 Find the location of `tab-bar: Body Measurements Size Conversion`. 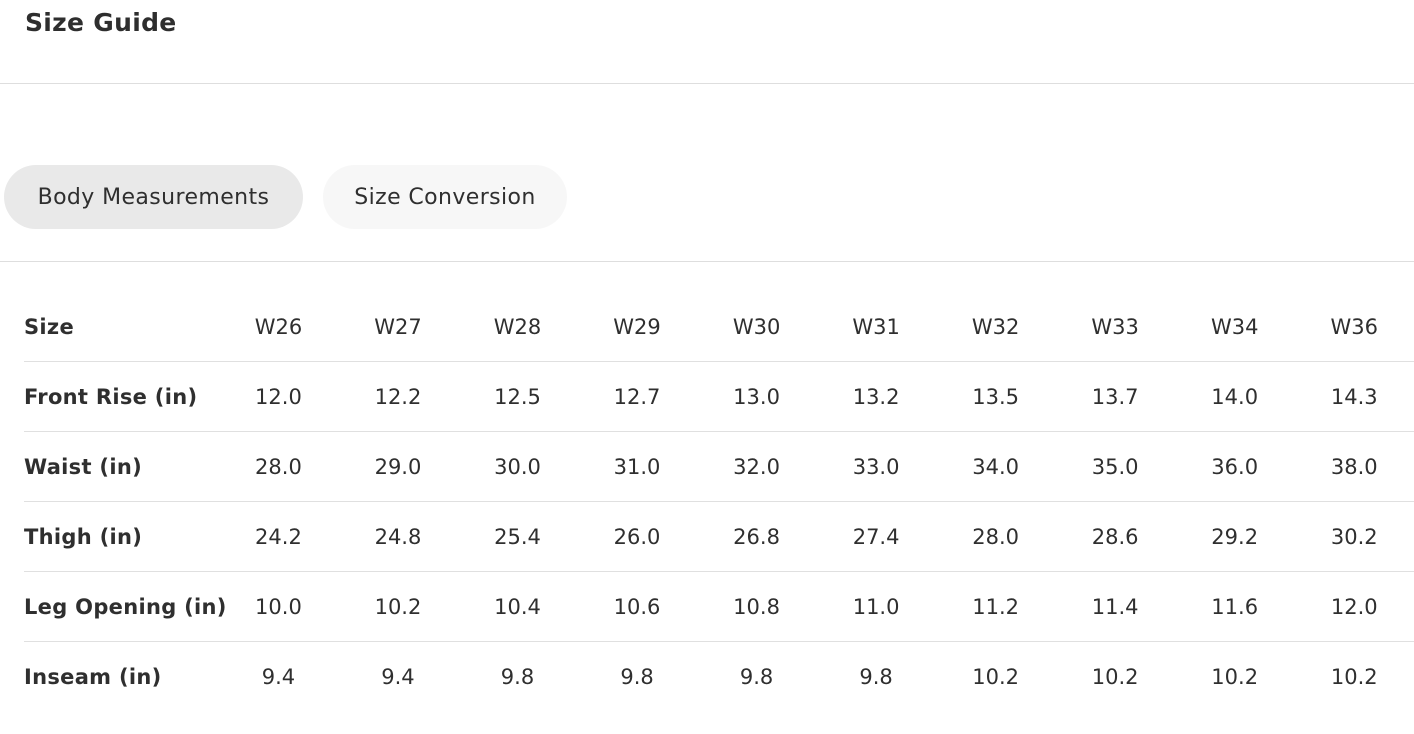

tab-bar: Body Measurements Size Conversion is located at coordinates (285, 197).